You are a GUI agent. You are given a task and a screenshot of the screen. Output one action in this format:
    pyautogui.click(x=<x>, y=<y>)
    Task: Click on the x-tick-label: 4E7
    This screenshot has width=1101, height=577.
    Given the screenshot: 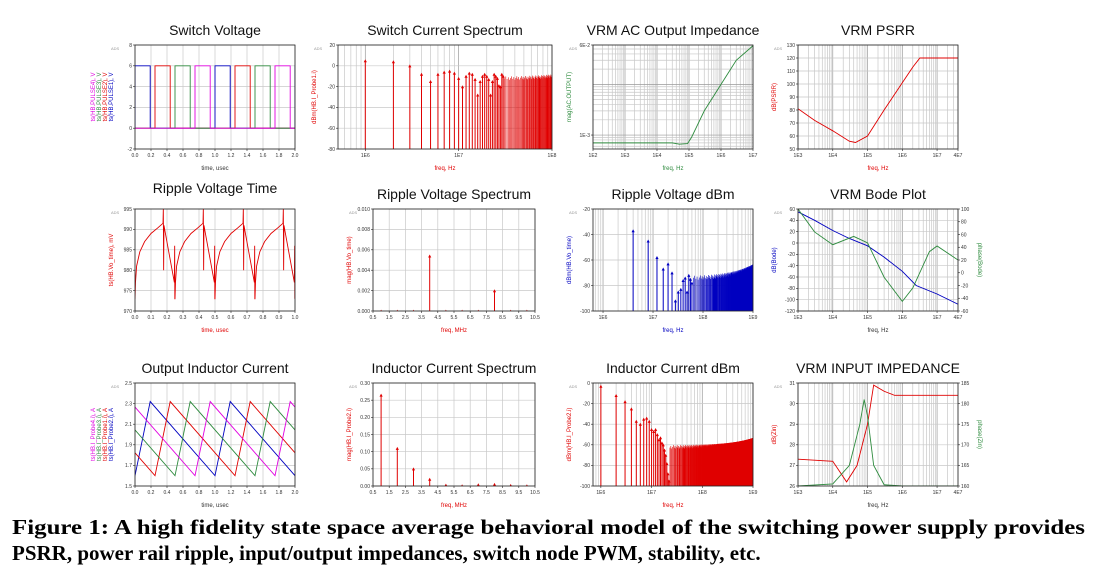 What is the action you would take?
    pyautogui.click(x=958, y=318)
    